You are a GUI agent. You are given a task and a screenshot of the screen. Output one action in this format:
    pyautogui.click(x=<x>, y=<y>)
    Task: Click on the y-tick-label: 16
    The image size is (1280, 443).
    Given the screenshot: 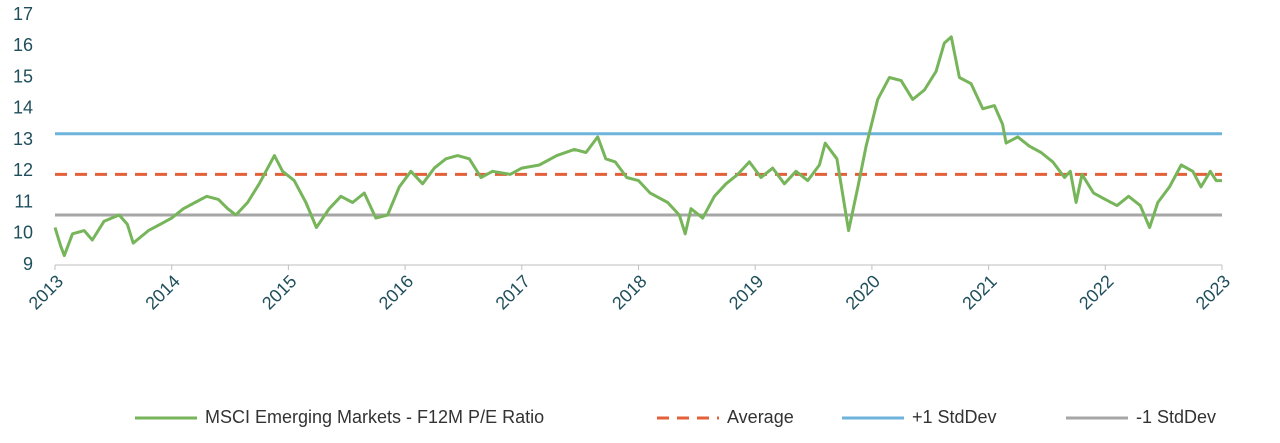 What is the action you would take?
    pyautogui.click(x=23, y=45)
    